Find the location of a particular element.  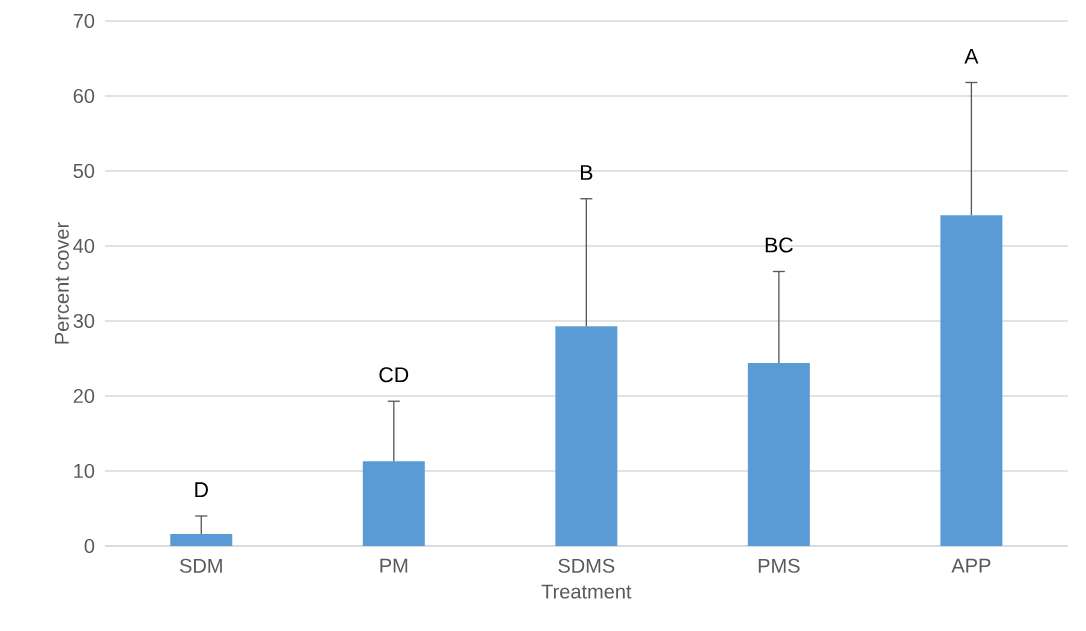

annotation: D is located at coordinates (201, 490).